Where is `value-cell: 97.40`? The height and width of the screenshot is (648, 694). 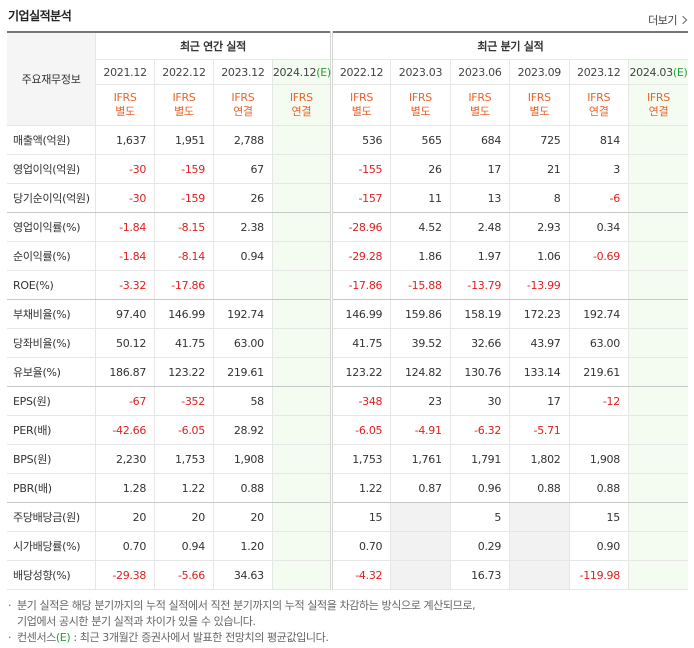
value-cell: 97.40 is located at coordinates (125, 314).